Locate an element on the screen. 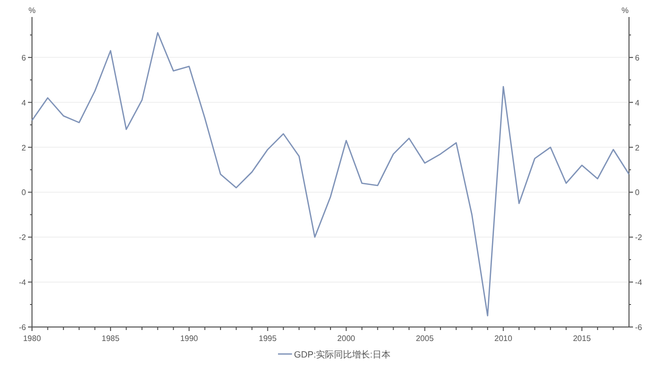  y-tick-label: 4 is located at coordinates (24, 103).